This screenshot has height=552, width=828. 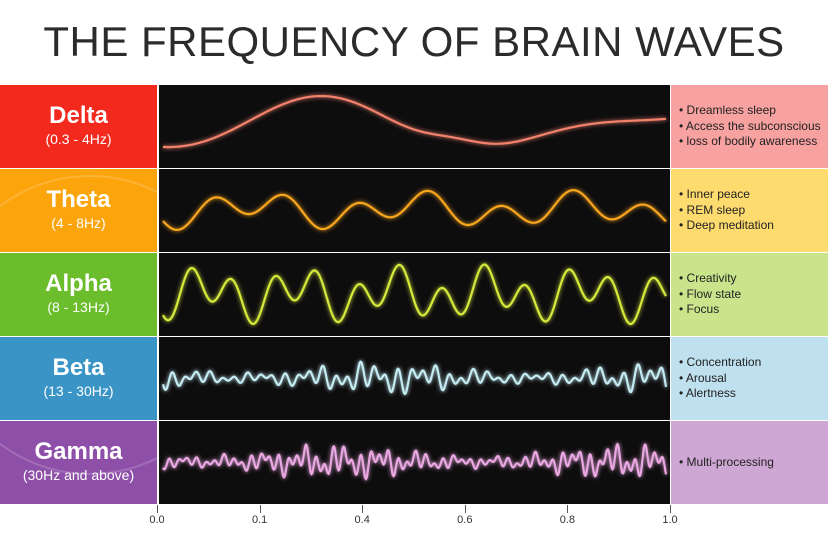 What do you see at coordinates (748, 141) in the screenshot?
I see `effect-item: • loss of bodily awareness` at bounding box center [748, 141].